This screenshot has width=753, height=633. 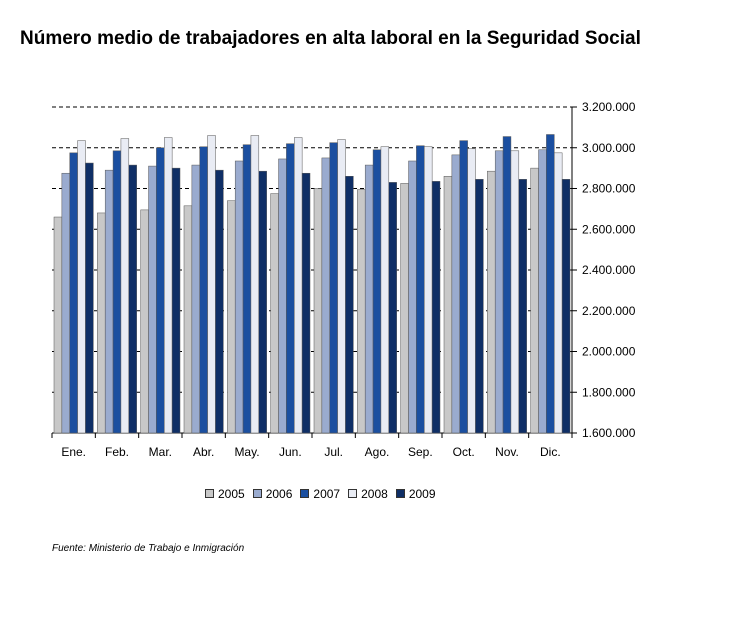 What do you see at coordinates (203, 290) in the screenshot?
I see `bar-2007-Abr.` at bounding box center [203, 290].